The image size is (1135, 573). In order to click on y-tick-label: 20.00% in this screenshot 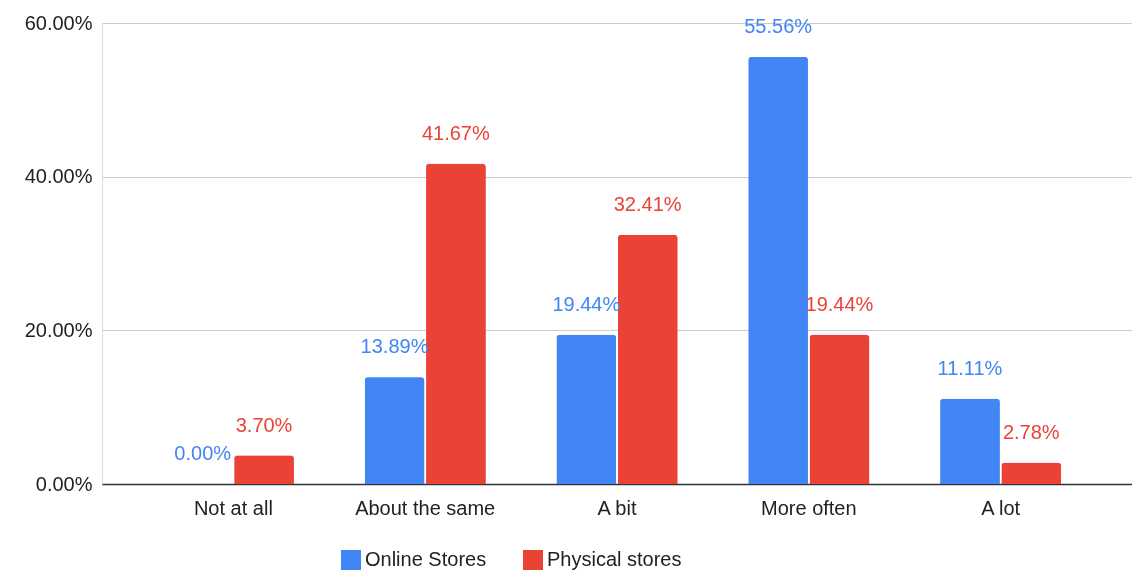, I will do `click(58, 329)`.